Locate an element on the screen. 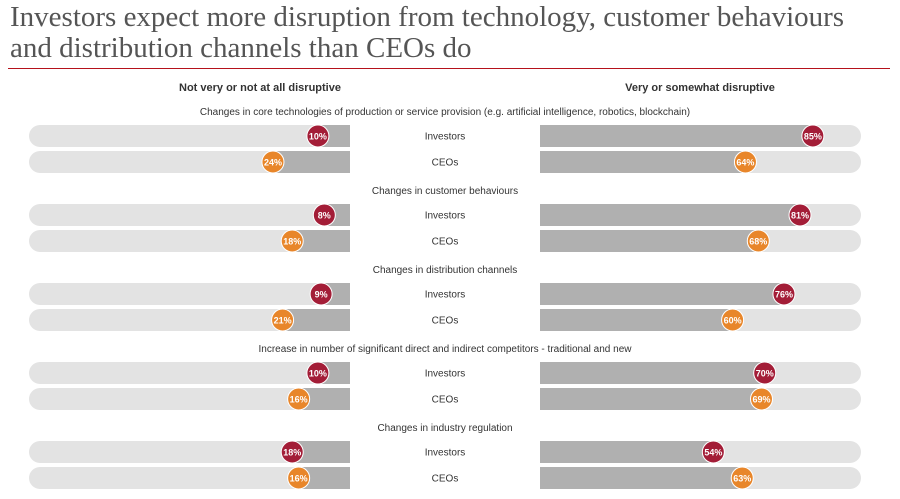 This screenshot has width=900, height=499. right-value-label: 63% is located at coordinates (742, 479).